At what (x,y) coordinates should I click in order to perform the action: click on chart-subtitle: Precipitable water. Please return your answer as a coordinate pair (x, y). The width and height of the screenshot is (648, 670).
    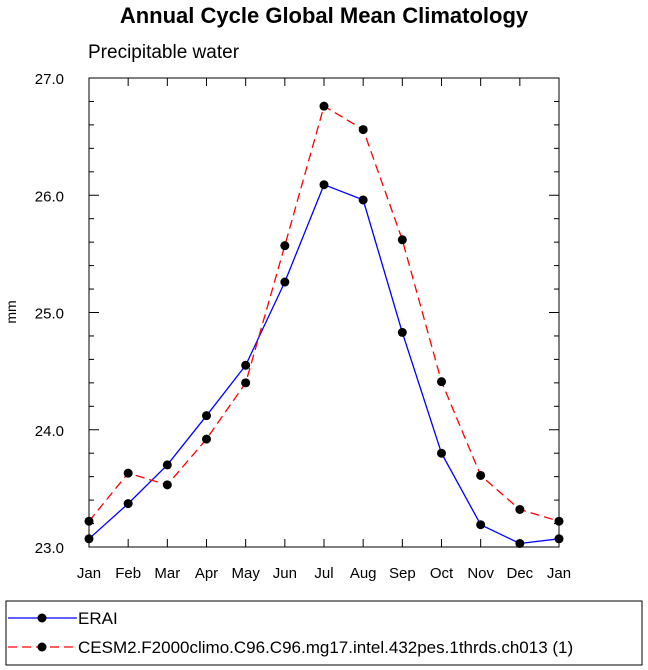
    Looking at the image, I should click on (164, 52).